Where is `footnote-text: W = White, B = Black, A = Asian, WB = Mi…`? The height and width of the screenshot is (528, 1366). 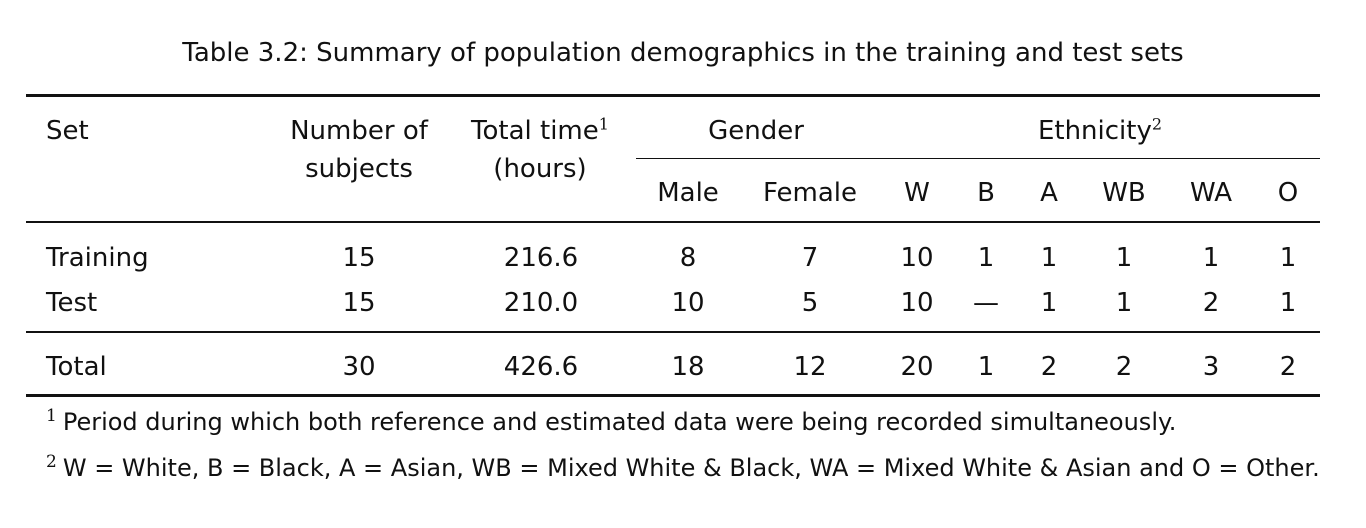
footnote-text: W = White, B = Black, A = Asian, WB = Mi… is located at coordinates (691, 468).